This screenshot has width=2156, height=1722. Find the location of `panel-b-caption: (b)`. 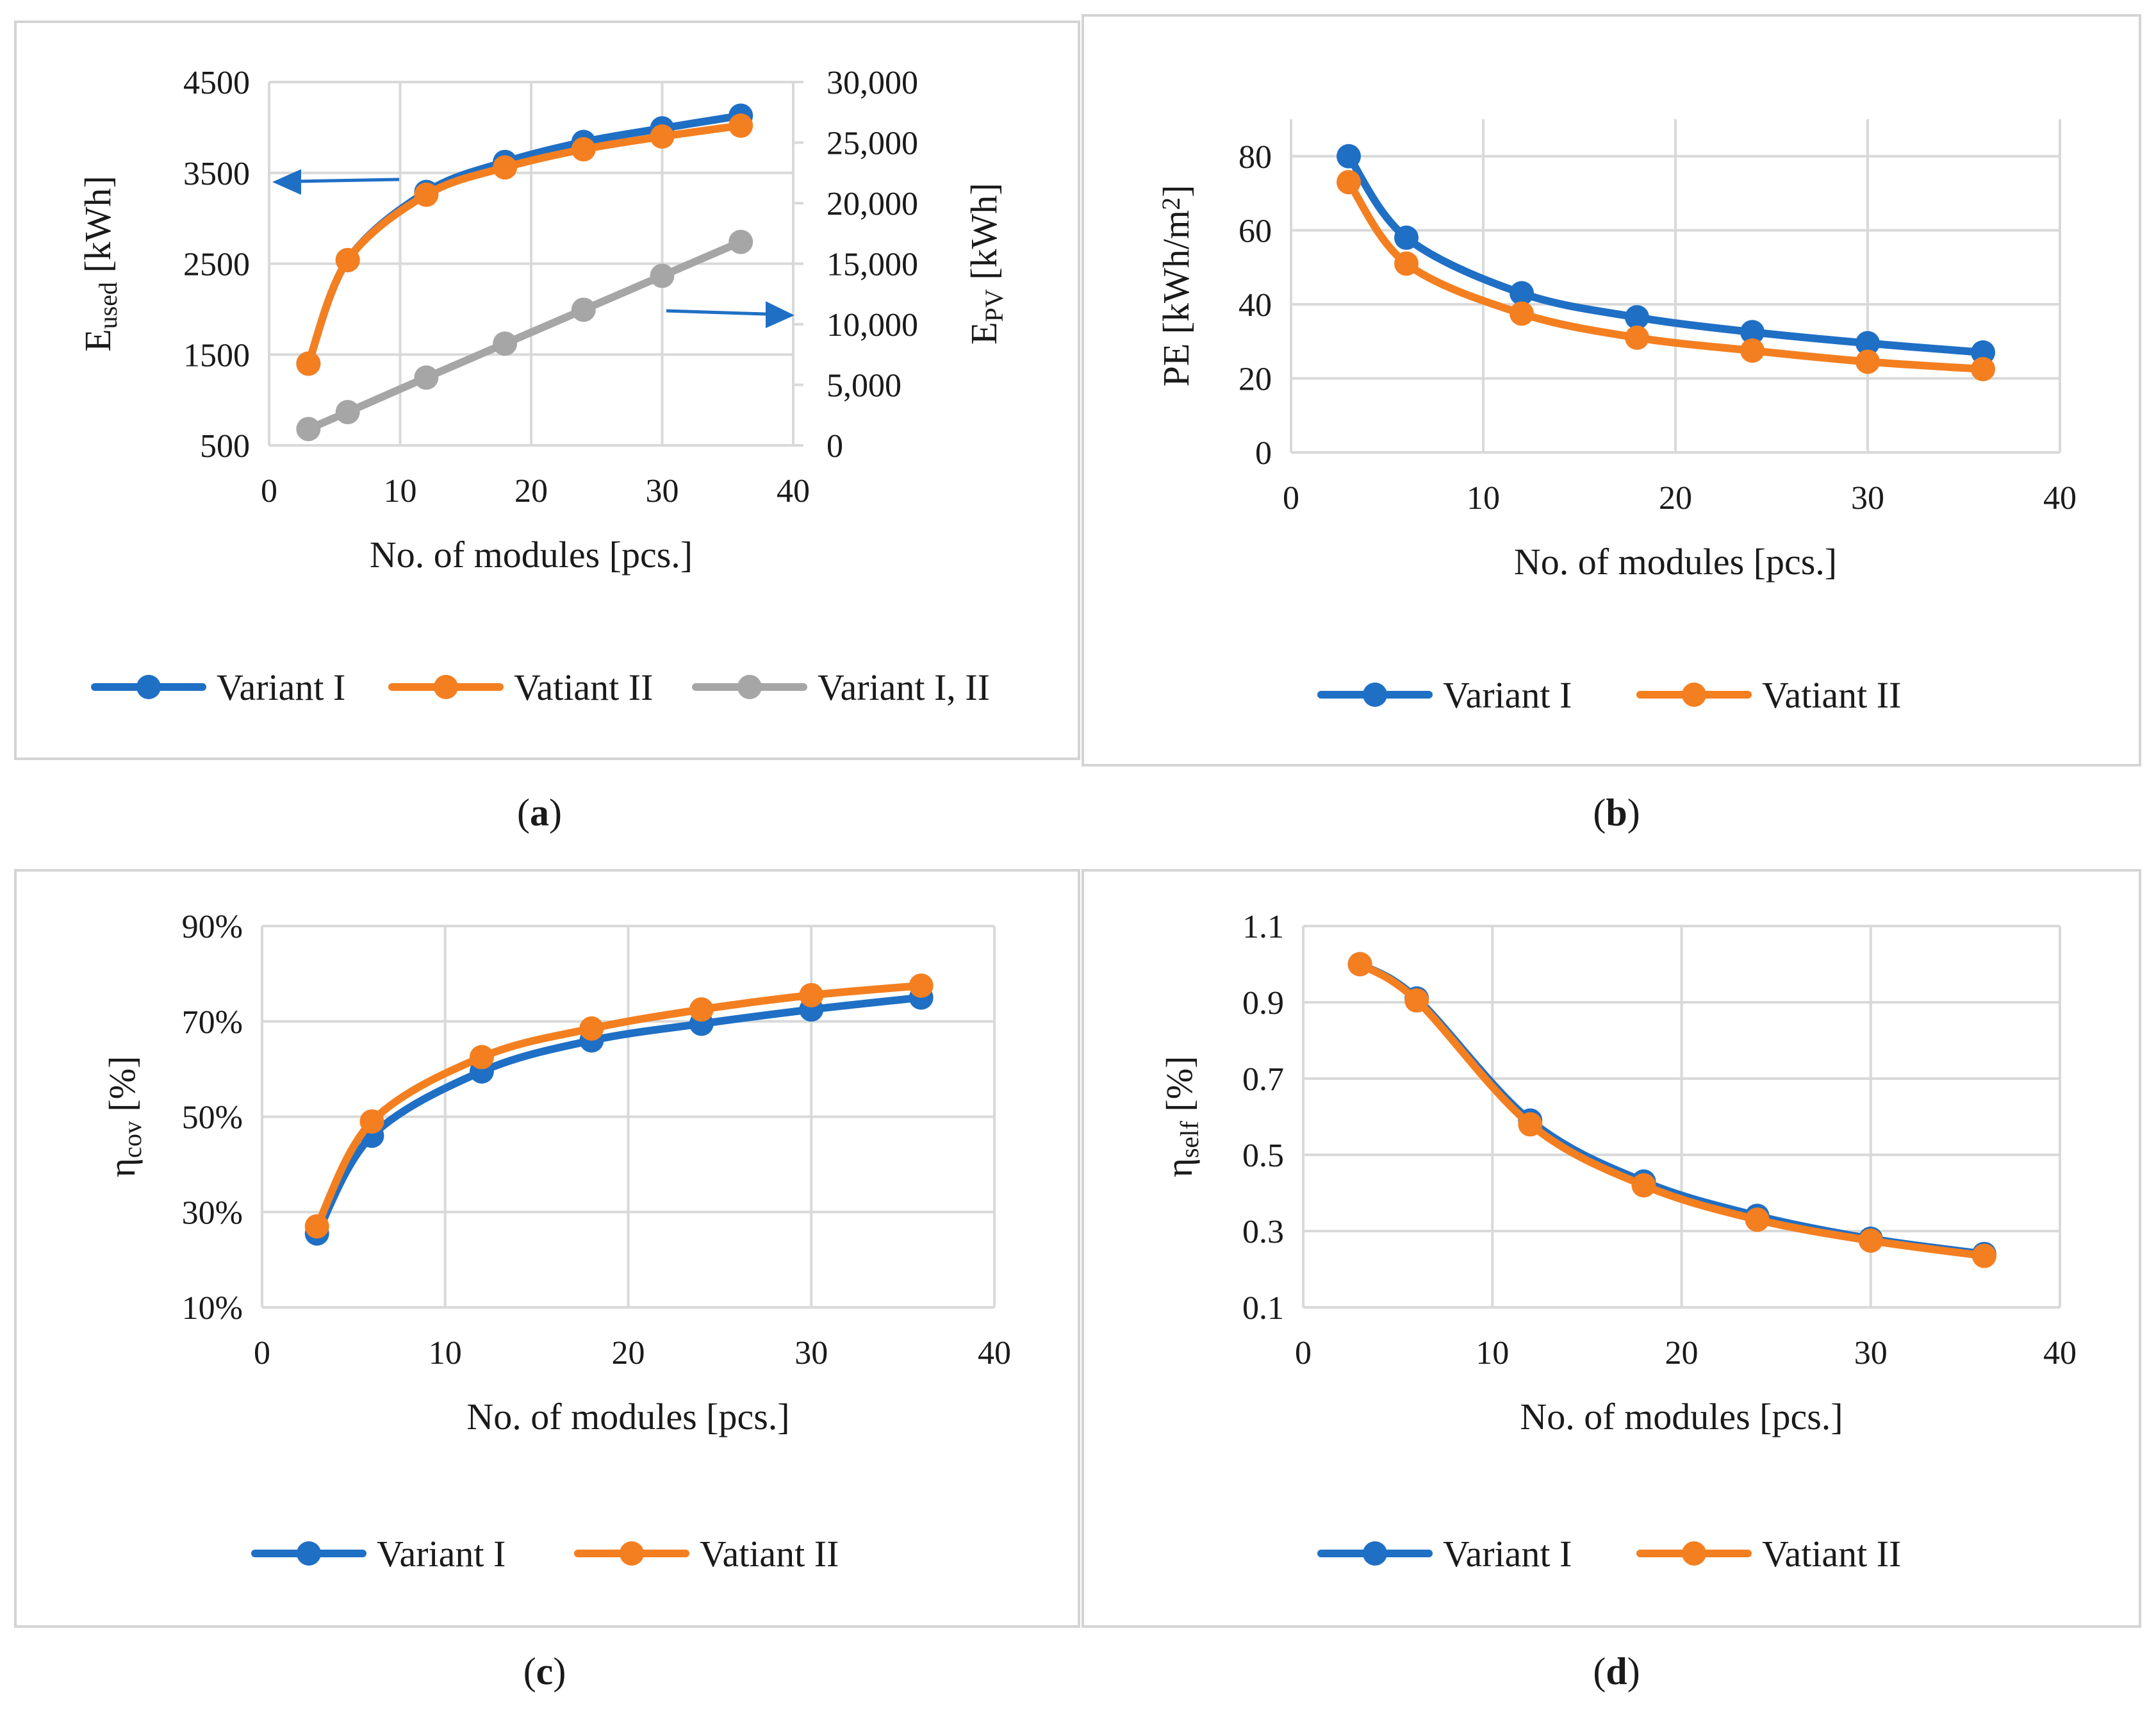

panel-b-caption: (b) is located at coordinates (1617, 812).